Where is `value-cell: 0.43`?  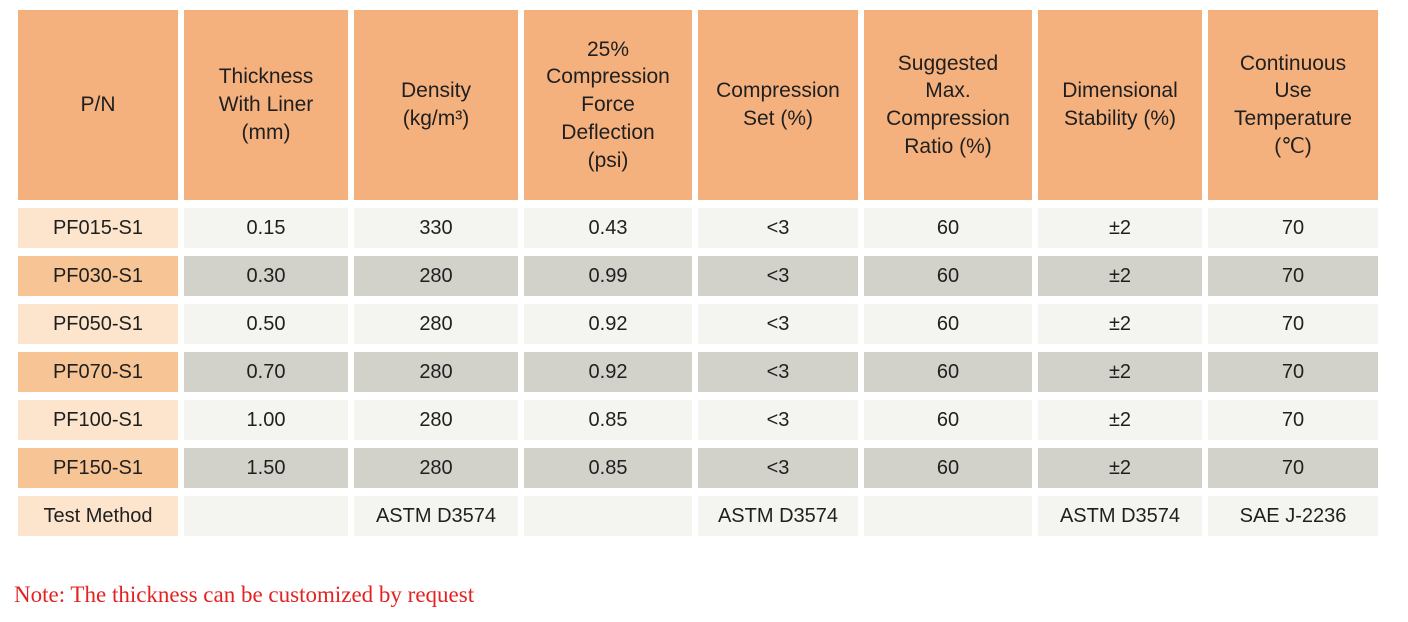
value-cell: 0.43 is located at coordinates (608, 228).